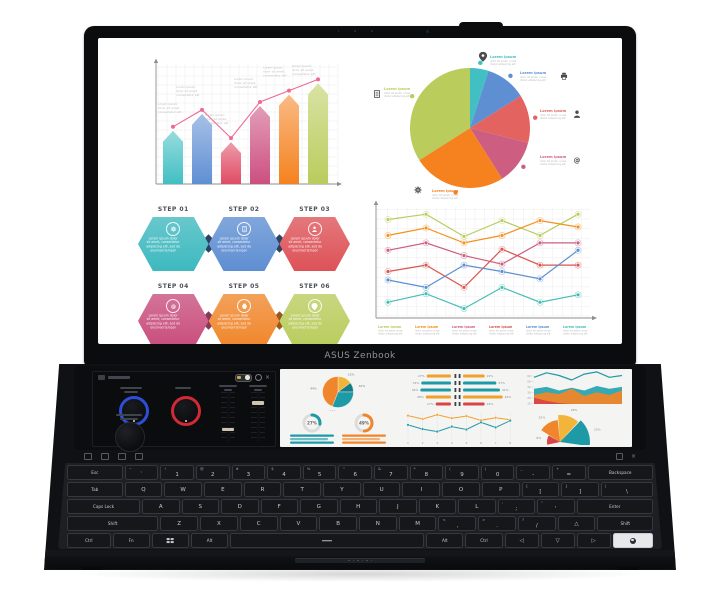 Image resolution: width=720 pixels, height=594 pixels. Describe the element at coordinates (95, 472) in the screenshot. I see `key-esc: Esc` at that location.